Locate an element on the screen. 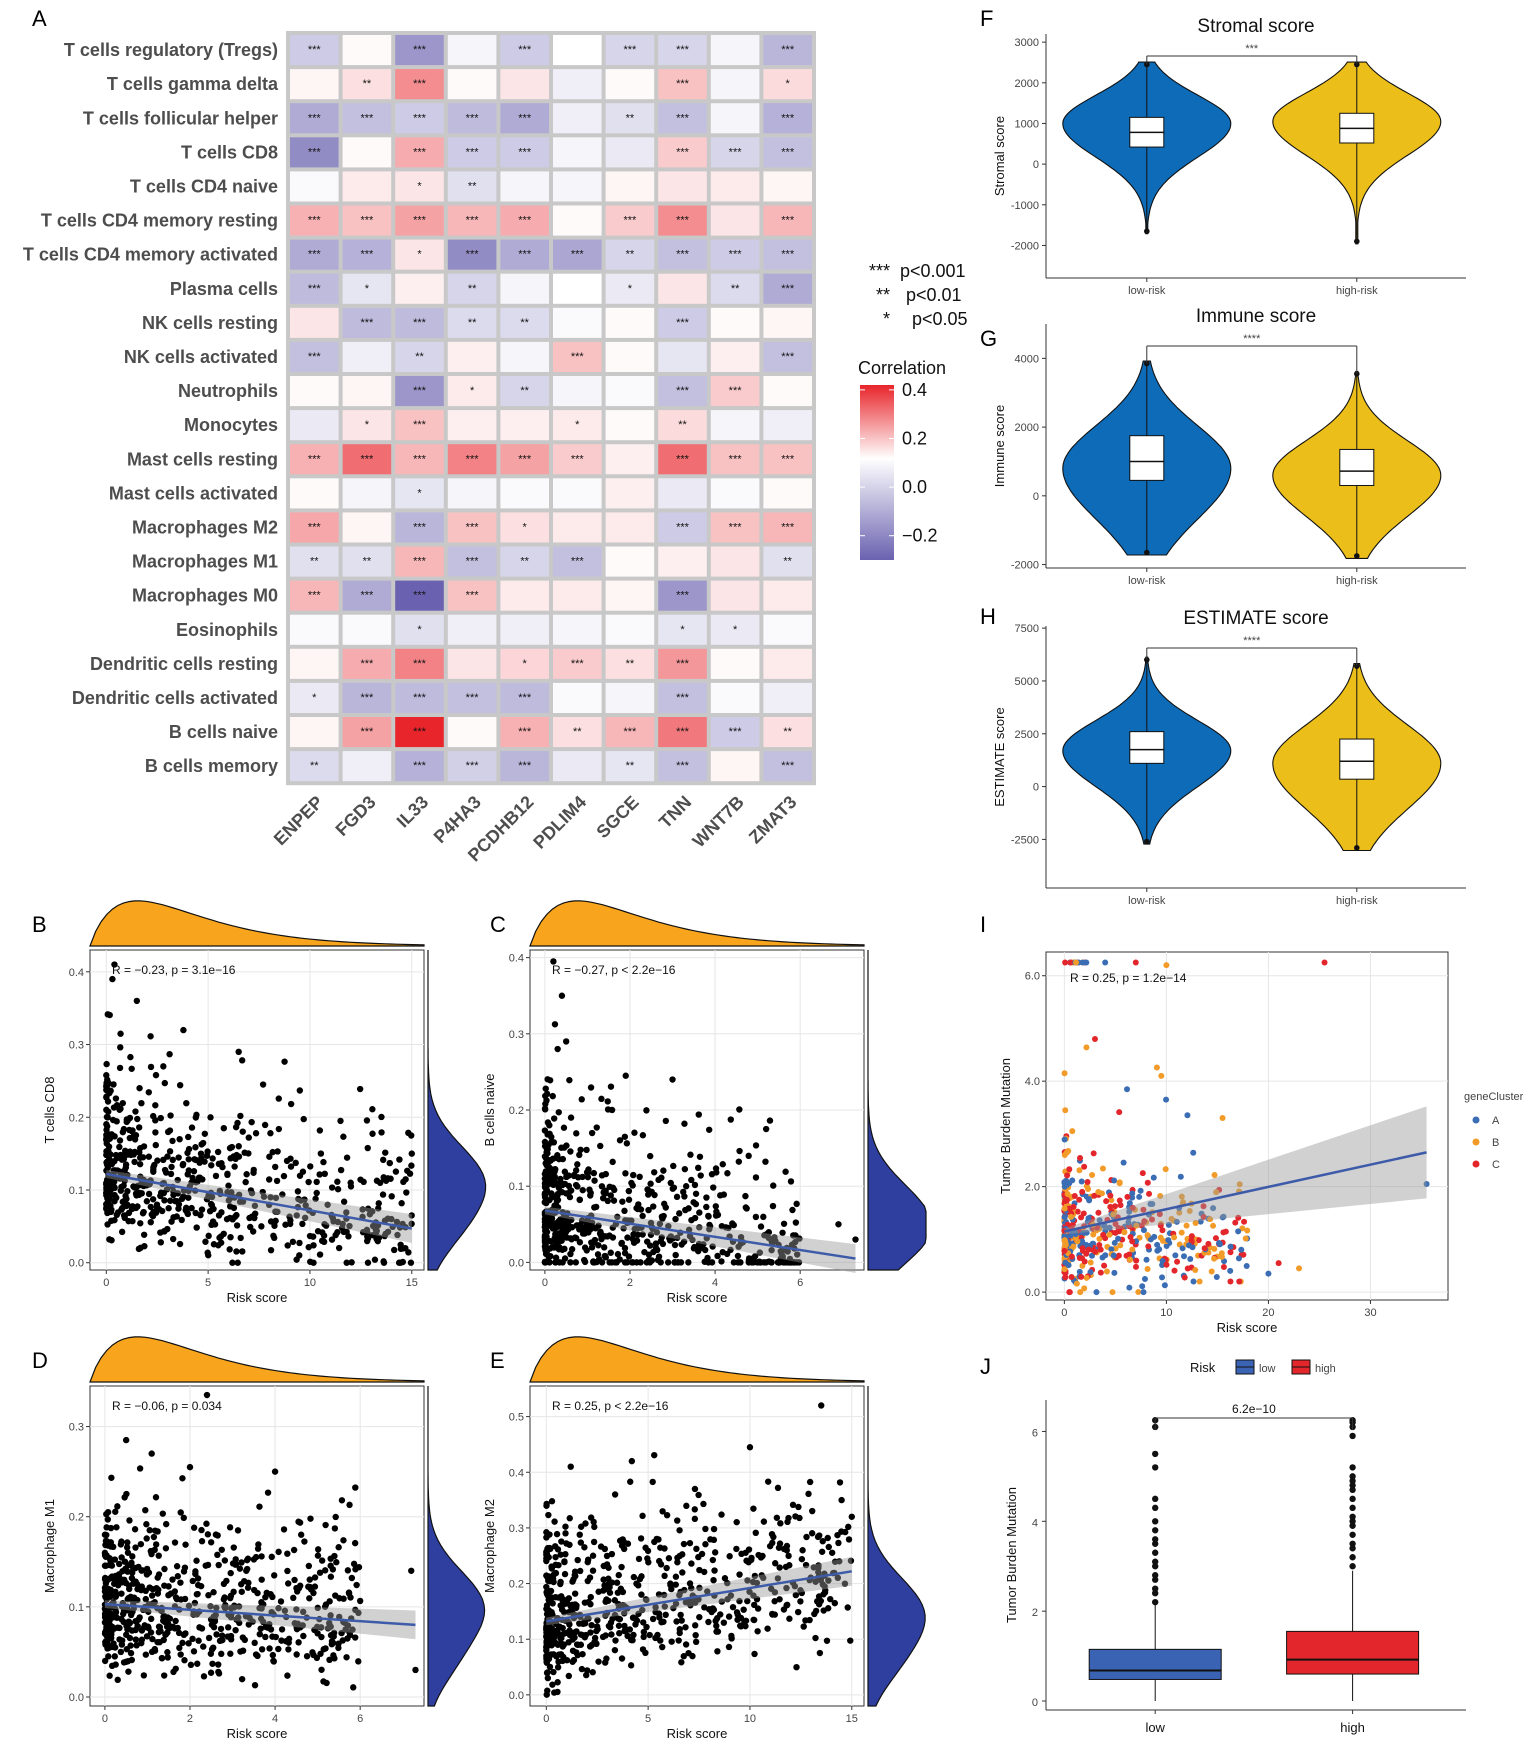 The height and width of the screenshot is (1752, 1535). box-outlier is located at coordinates (1352, 1467).